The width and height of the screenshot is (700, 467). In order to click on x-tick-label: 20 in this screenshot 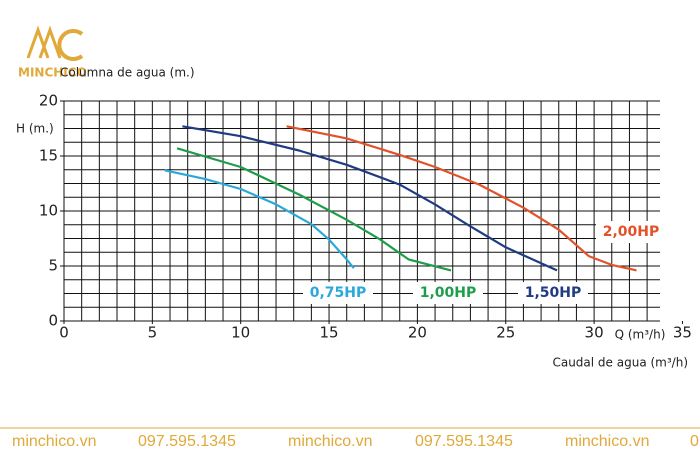, I will do `click(417, 333)`.